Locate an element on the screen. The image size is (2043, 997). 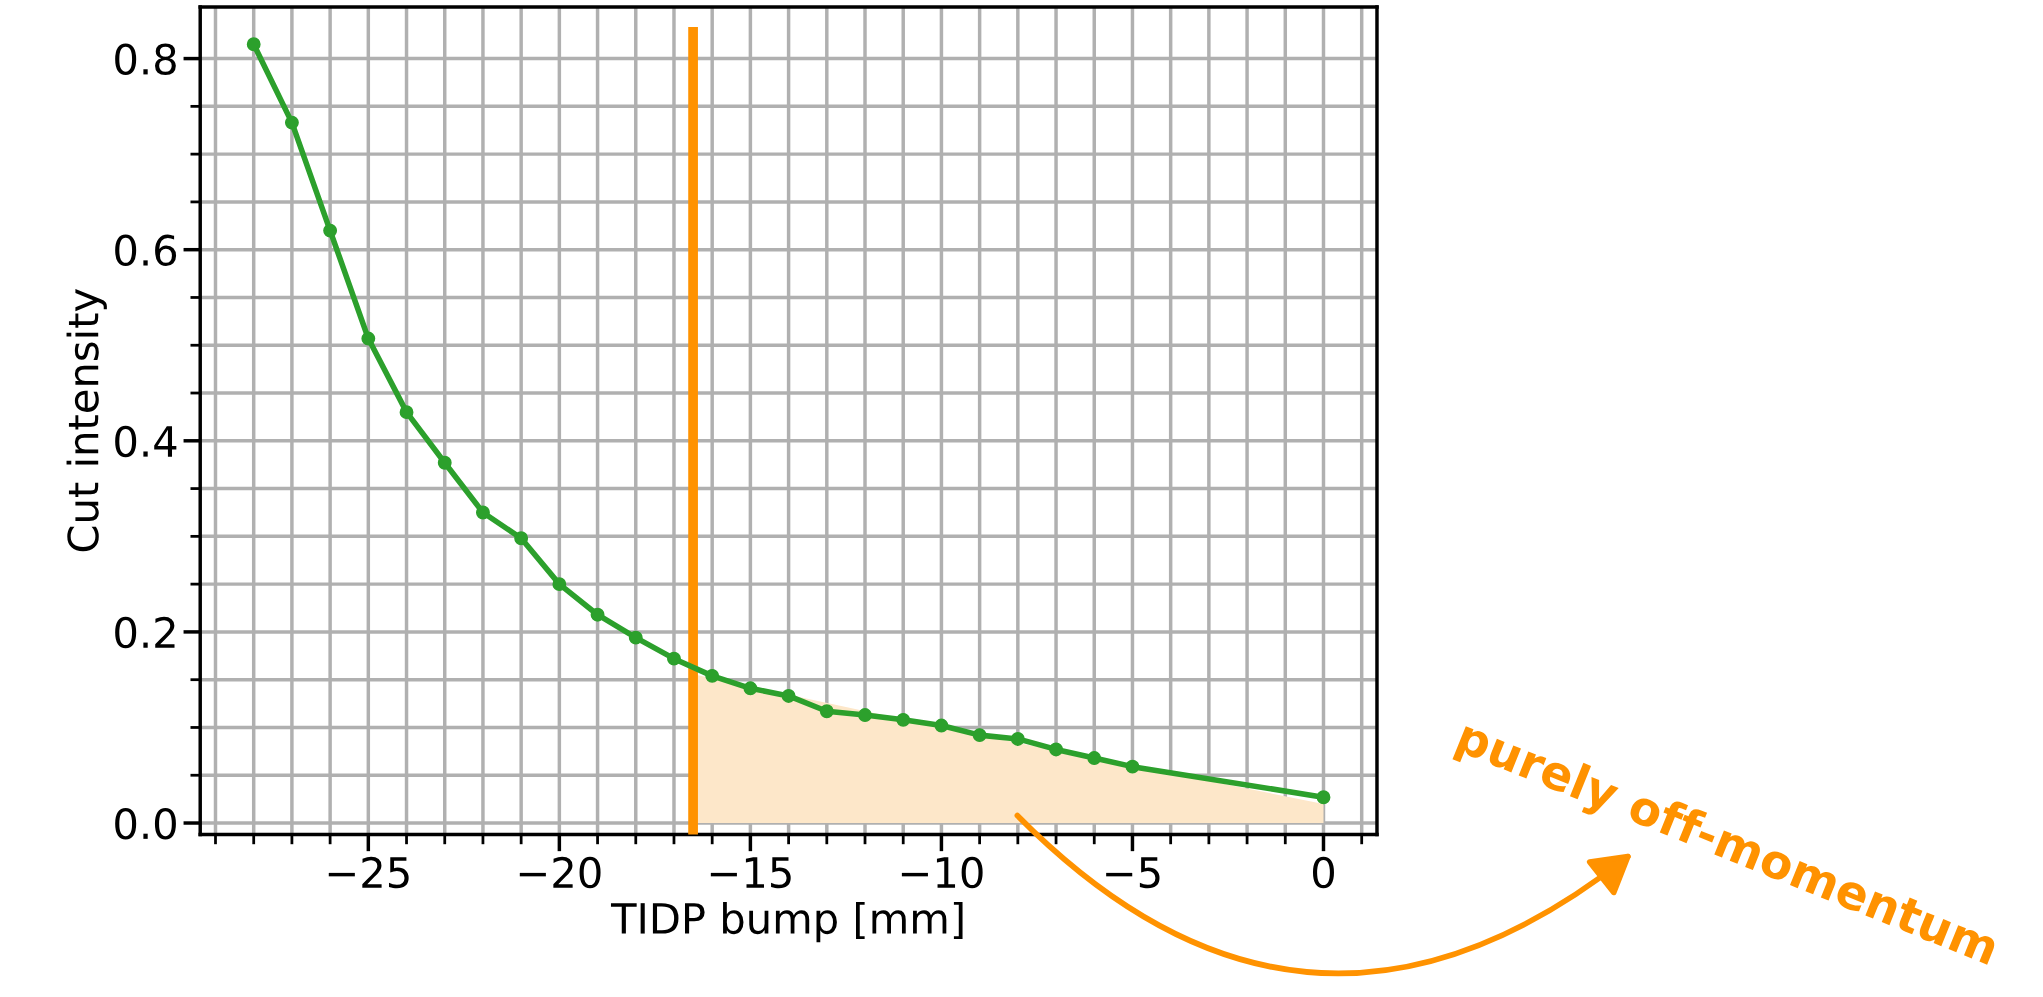
x-tick-label: −25 is located at coordinates (368, 872).